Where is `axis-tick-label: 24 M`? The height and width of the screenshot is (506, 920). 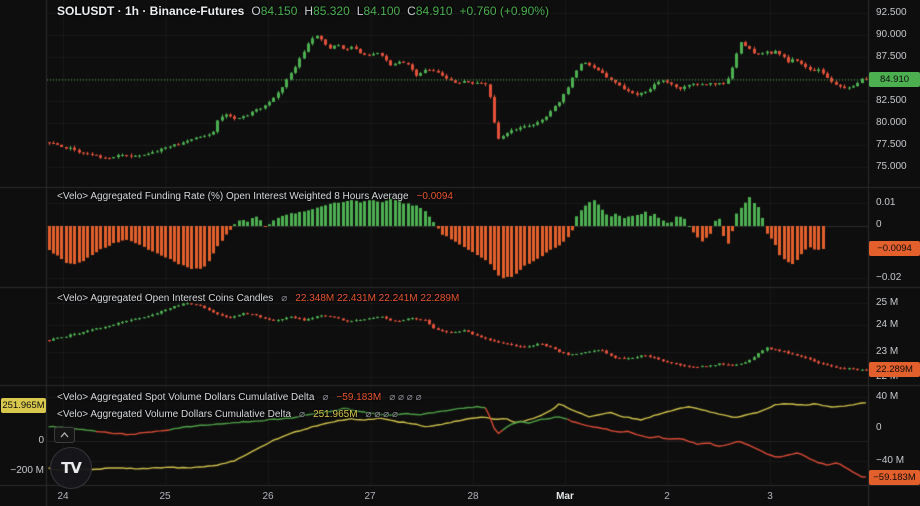 axis-tick-label: 24 M is located at coordinates (887, 324).